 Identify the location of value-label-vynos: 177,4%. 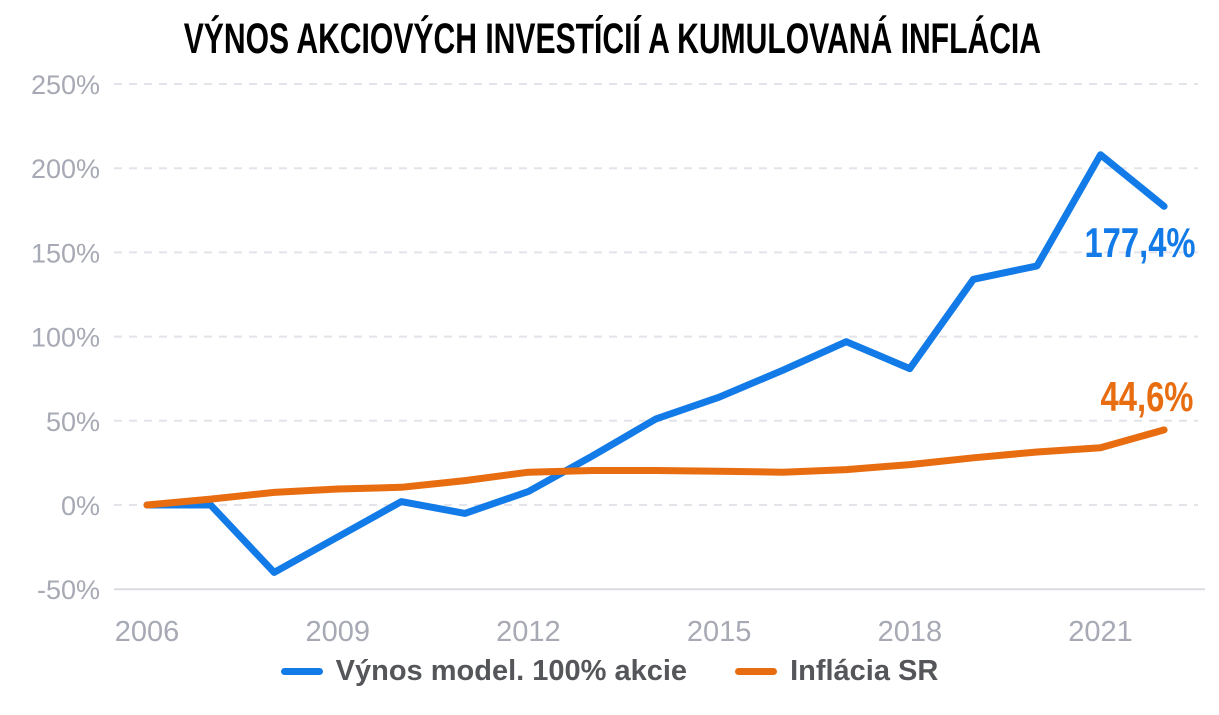
(1139, 242).